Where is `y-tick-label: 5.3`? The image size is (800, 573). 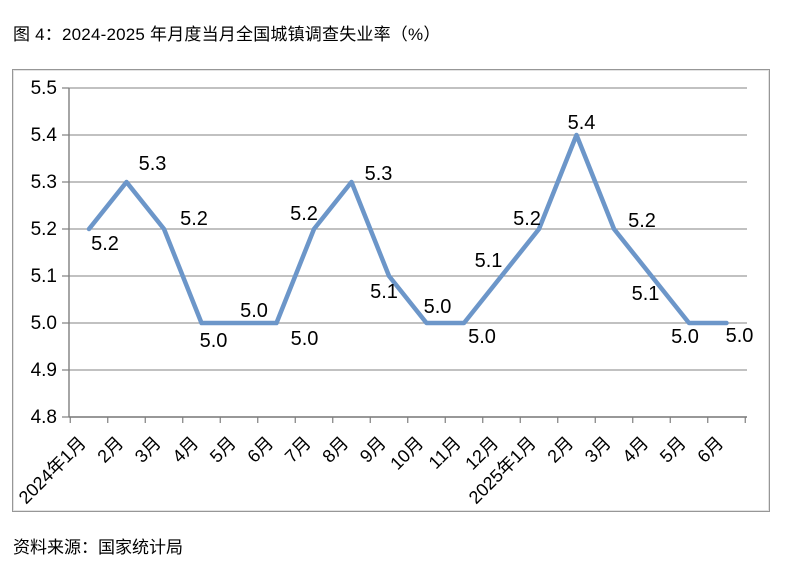 y-tick-label: 5.3 is located at coordinates (44, 182).